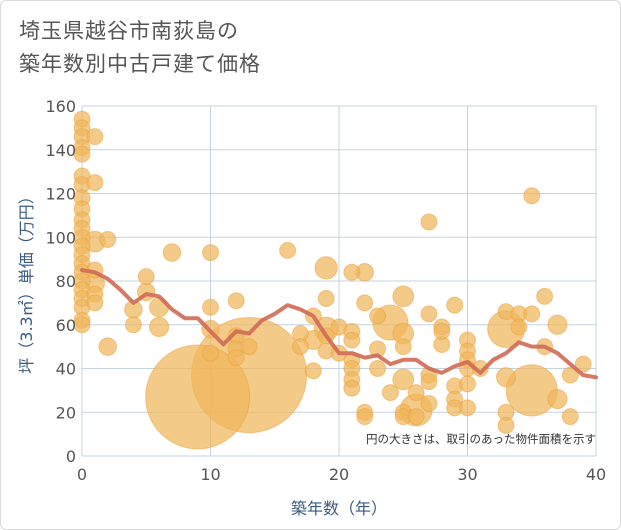 The height and width of the screenshot is (530, 621). Describe the element at coordinates (66, 281) in the screenshot. I see `y-tick-label: 80` at that location.